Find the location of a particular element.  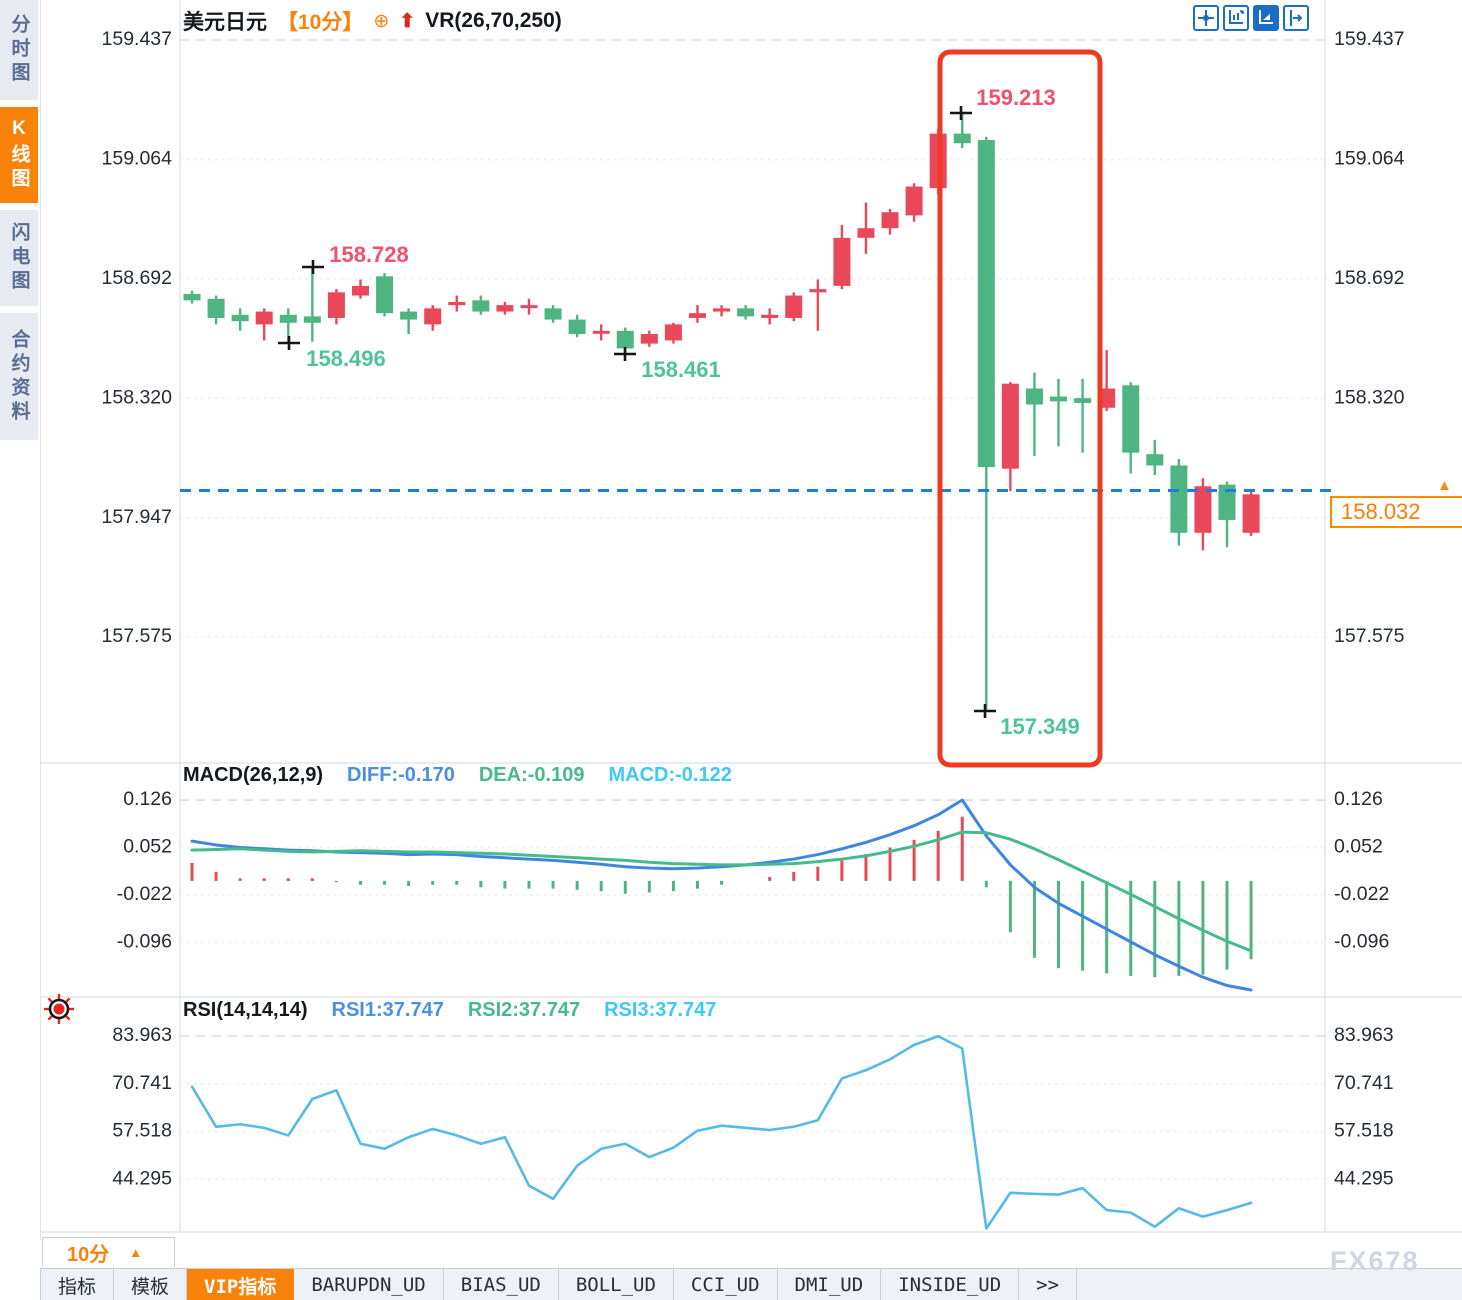

macd-name: MACD(26,12,9) is located at coordinates (253, 775).